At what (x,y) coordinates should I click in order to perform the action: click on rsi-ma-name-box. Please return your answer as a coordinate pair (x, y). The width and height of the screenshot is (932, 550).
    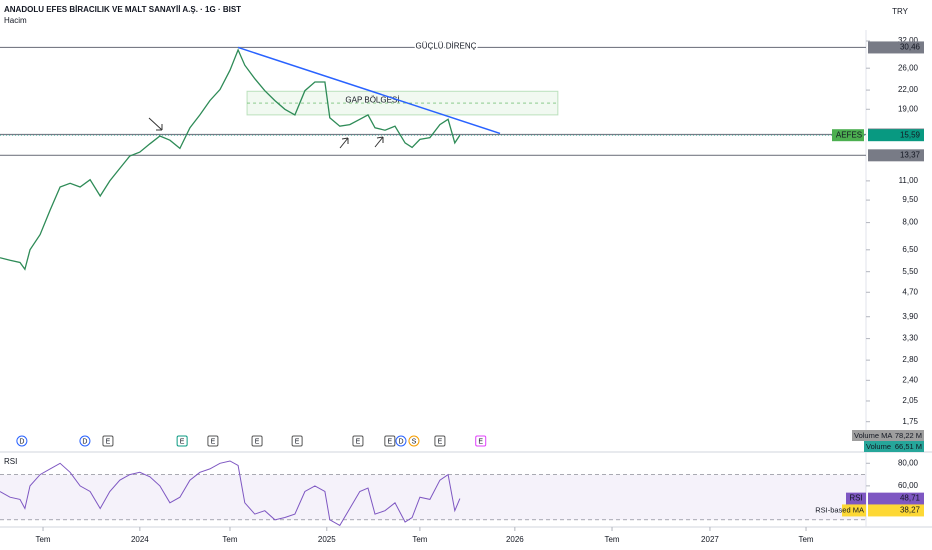
    Looking at the image, I should click on (854, 510).